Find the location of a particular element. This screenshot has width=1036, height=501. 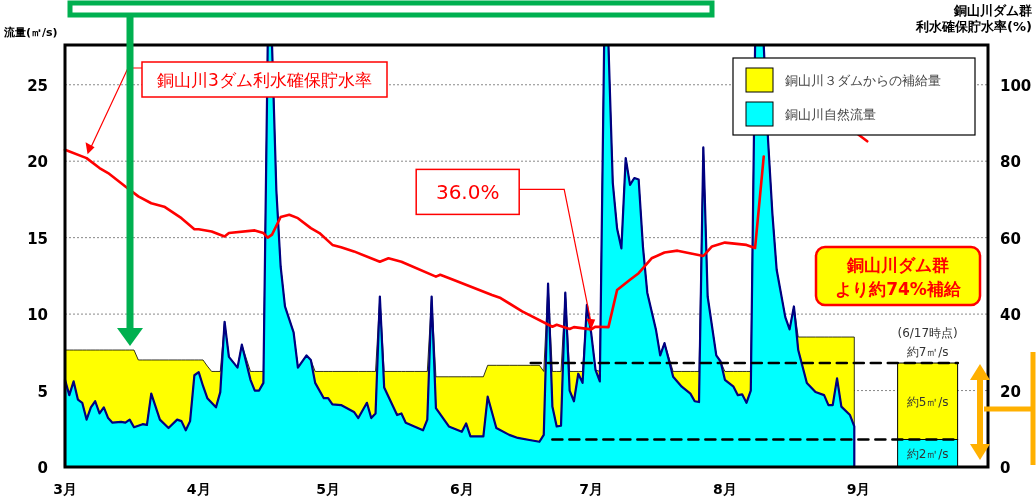

y-tick-label: 10 is located at coordinates (37, 315).